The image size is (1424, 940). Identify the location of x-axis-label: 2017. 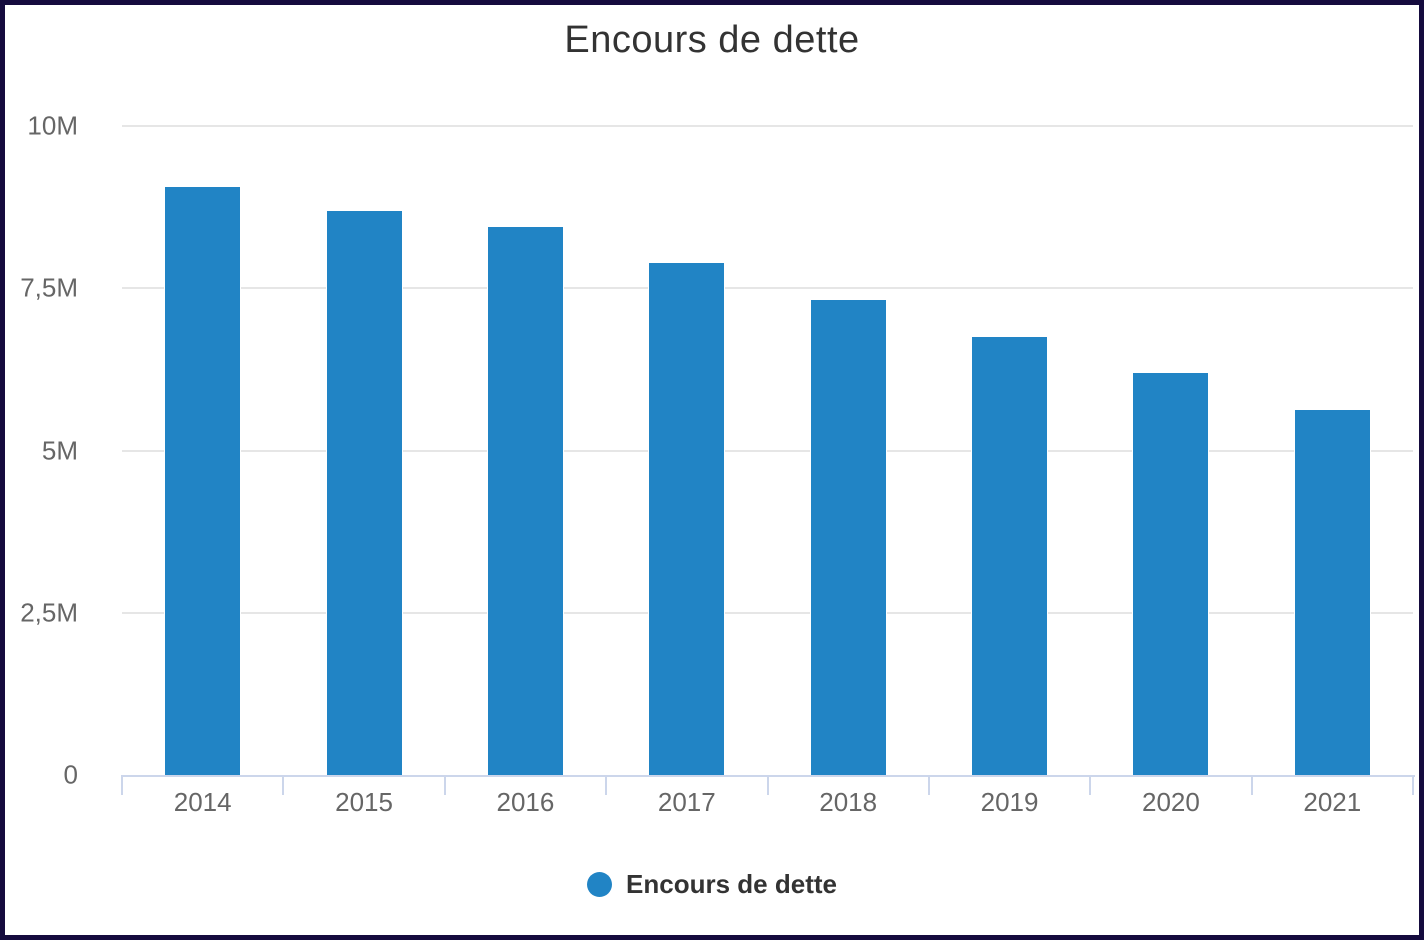
(686, 802).